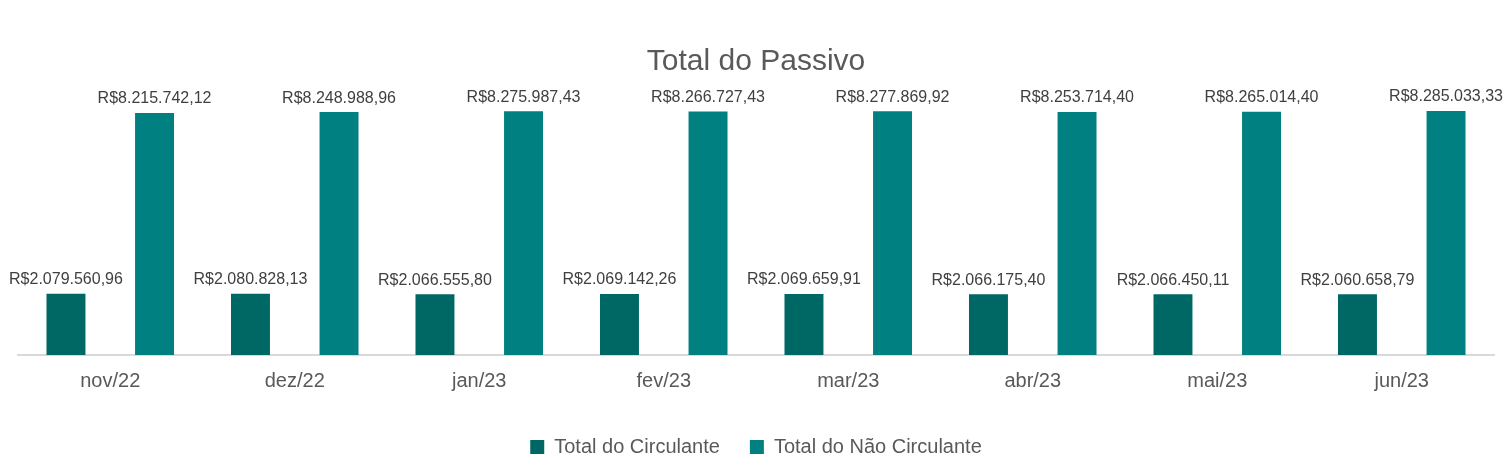 This screenshot has width=1512, height=475. What do you see at coordinates (1401, 379) in the screenshot?
I see `x-tick-label: jun/23` at bounding box center [1401, 379].